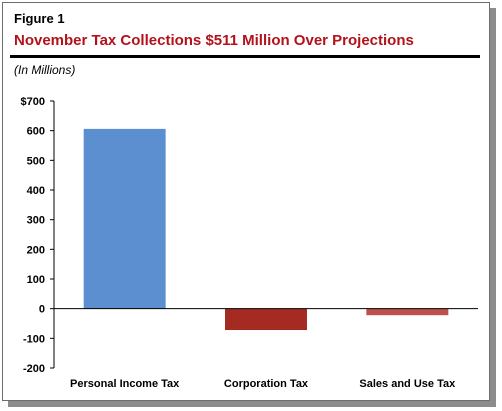 This screenshot has width=502, height=411. I want to click on units-label: (In Millions), so click(45, 70).